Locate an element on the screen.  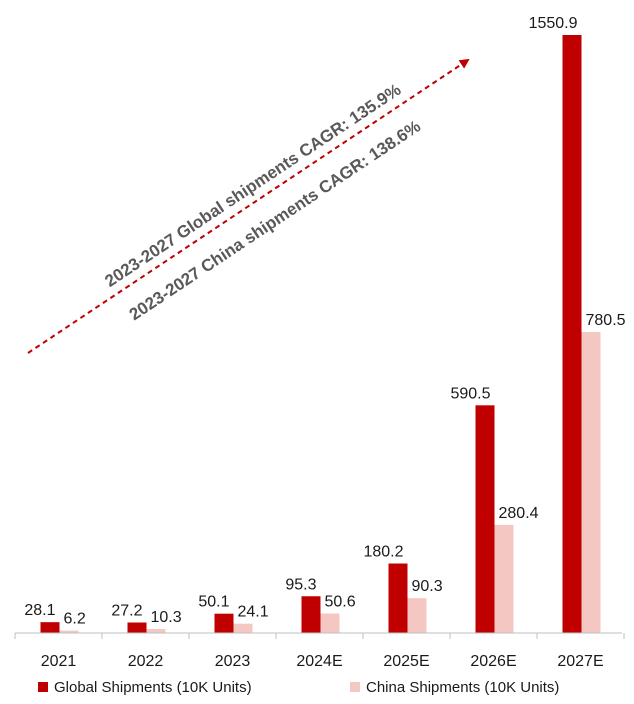
global-cagr-annotation: 2023-2027 Global shipments CAGR: 135.9% is located at coordinates (252, 185).